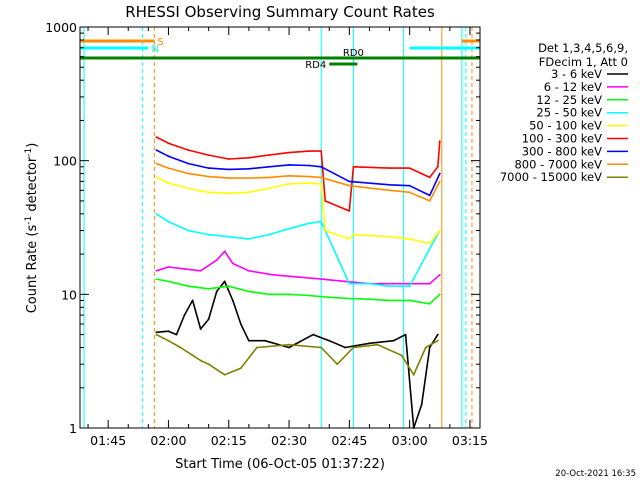 The width and height of the screenshot is (640, 480). Describe the element at coordinates (573, 87) in the screenshot. I see `legend-label-2: 6 - 12 keV` at that location.